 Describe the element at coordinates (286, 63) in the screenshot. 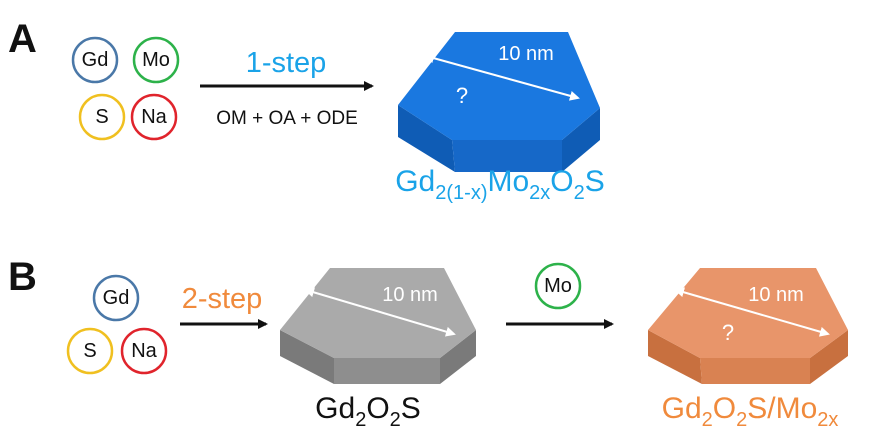

I see `step-label: 1-step` at that location.